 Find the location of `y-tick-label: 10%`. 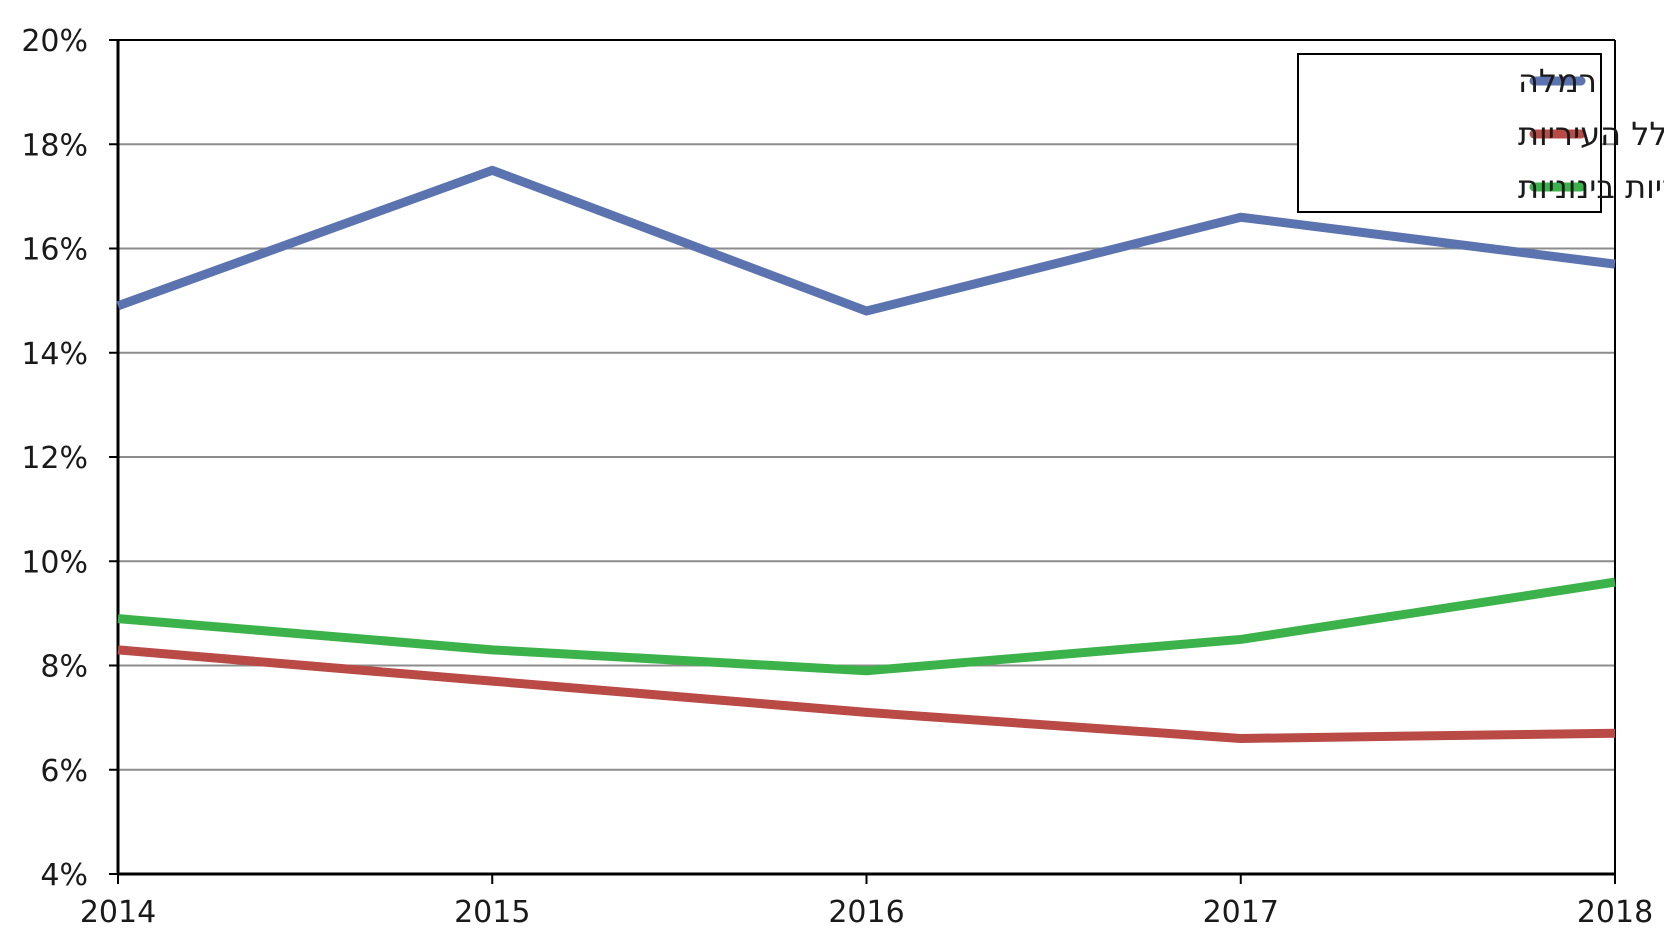

y-tick-label: 10% is located at coordinates (54, 562).